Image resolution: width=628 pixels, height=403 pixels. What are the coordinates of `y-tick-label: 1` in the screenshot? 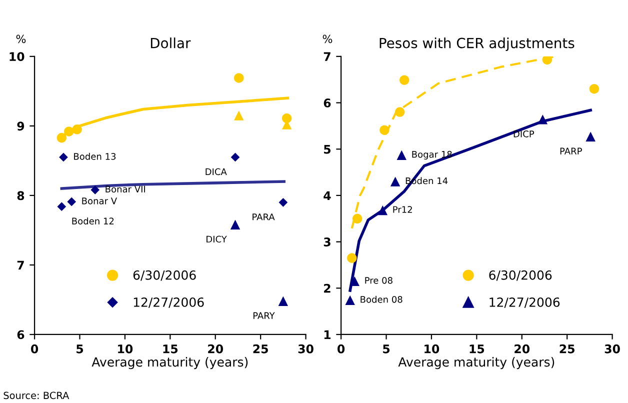 It's located at (327, 334).